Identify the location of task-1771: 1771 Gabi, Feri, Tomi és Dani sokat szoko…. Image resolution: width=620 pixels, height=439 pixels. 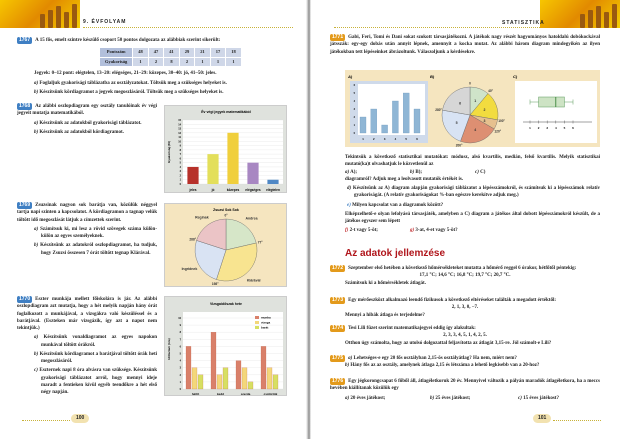
(465, 45).